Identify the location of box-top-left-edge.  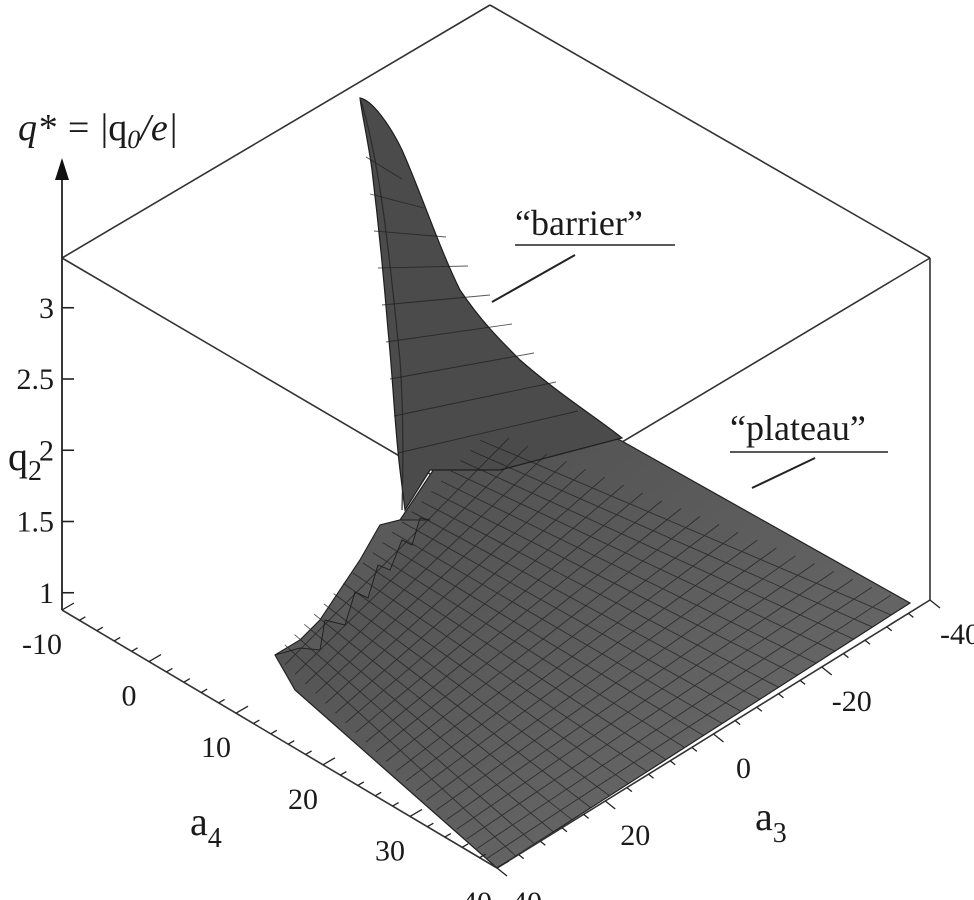
(276, 131).